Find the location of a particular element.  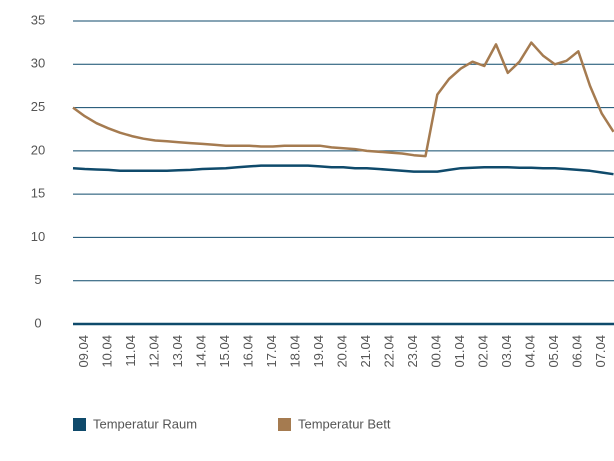

y-tick-label: 5 is located at coordinates (37, 279).